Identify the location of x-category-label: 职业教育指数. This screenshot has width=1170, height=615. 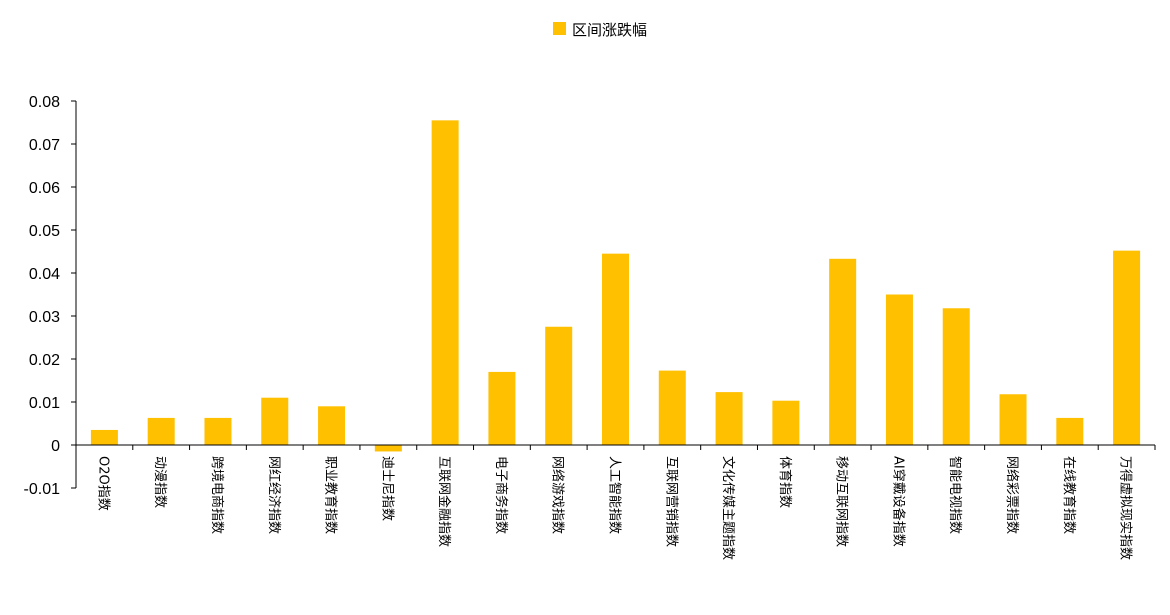
(331, 495).